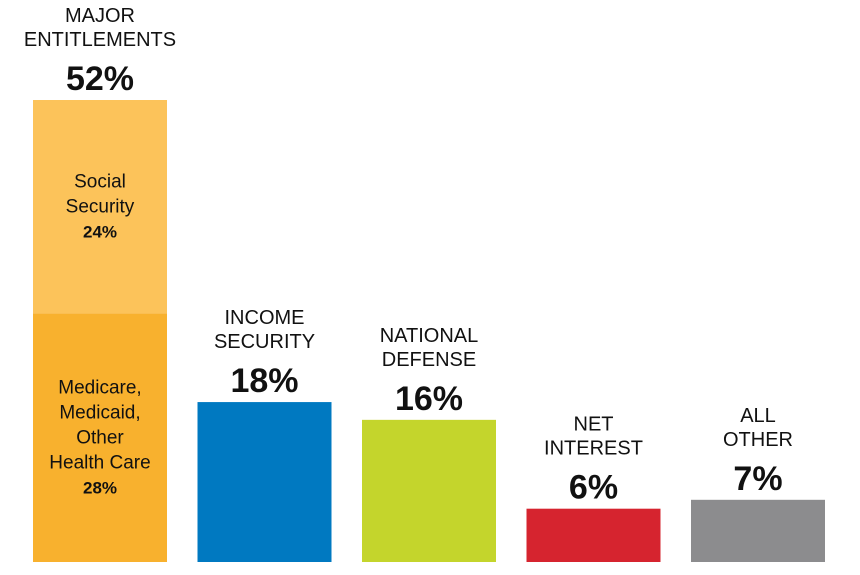  Describe the element at coordinates (99, 413) in the screenshot. I see `segment-label-line: Medicaid,` at that location.